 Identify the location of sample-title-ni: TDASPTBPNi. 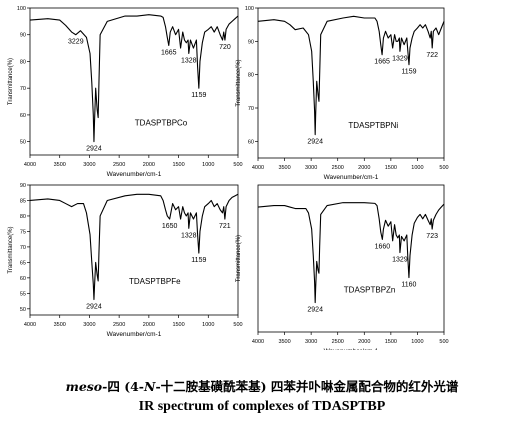
(373, 125).